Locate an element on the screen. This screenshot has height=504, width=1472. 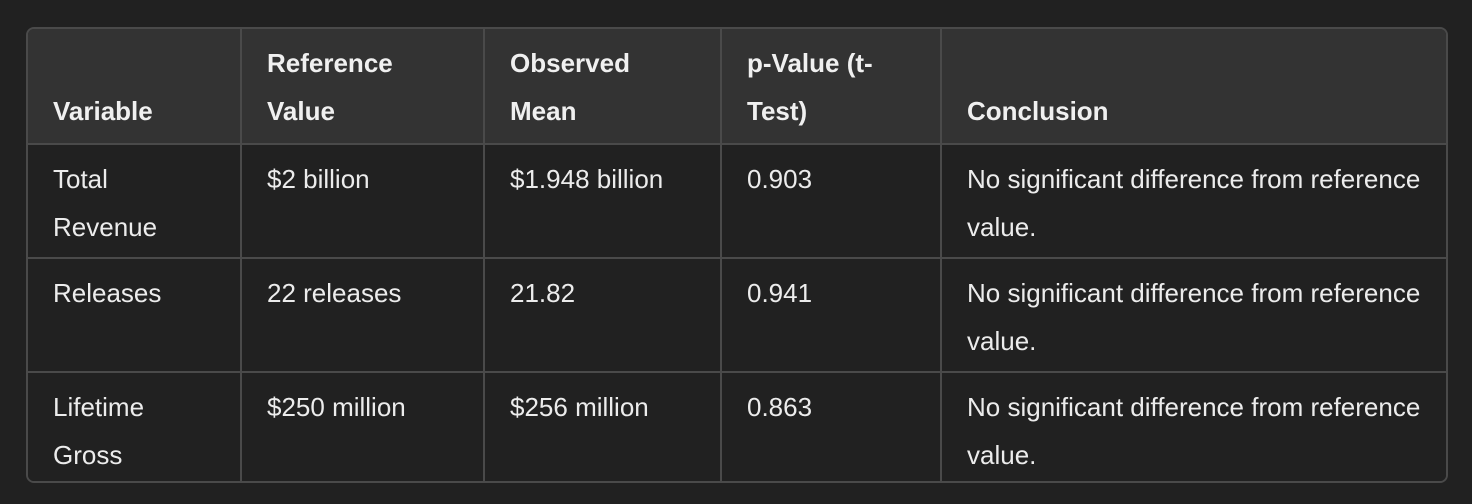
cell-variable: Lifetime Gross is located at coordinates (135, 426).